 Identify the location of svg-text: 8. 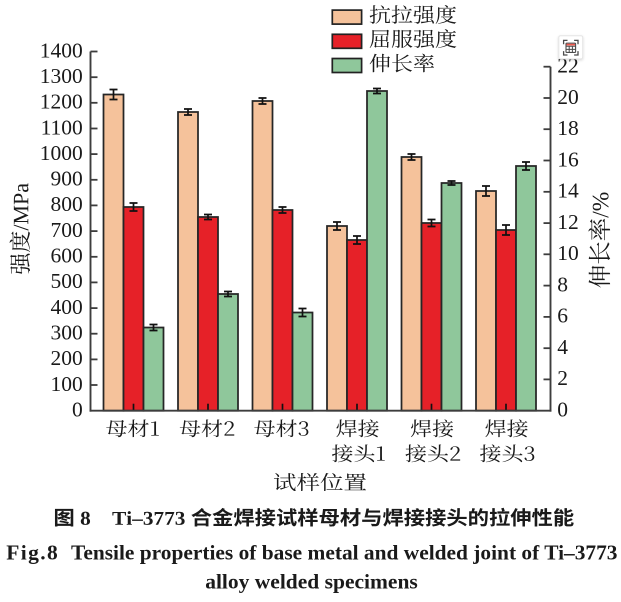
(562, 284).